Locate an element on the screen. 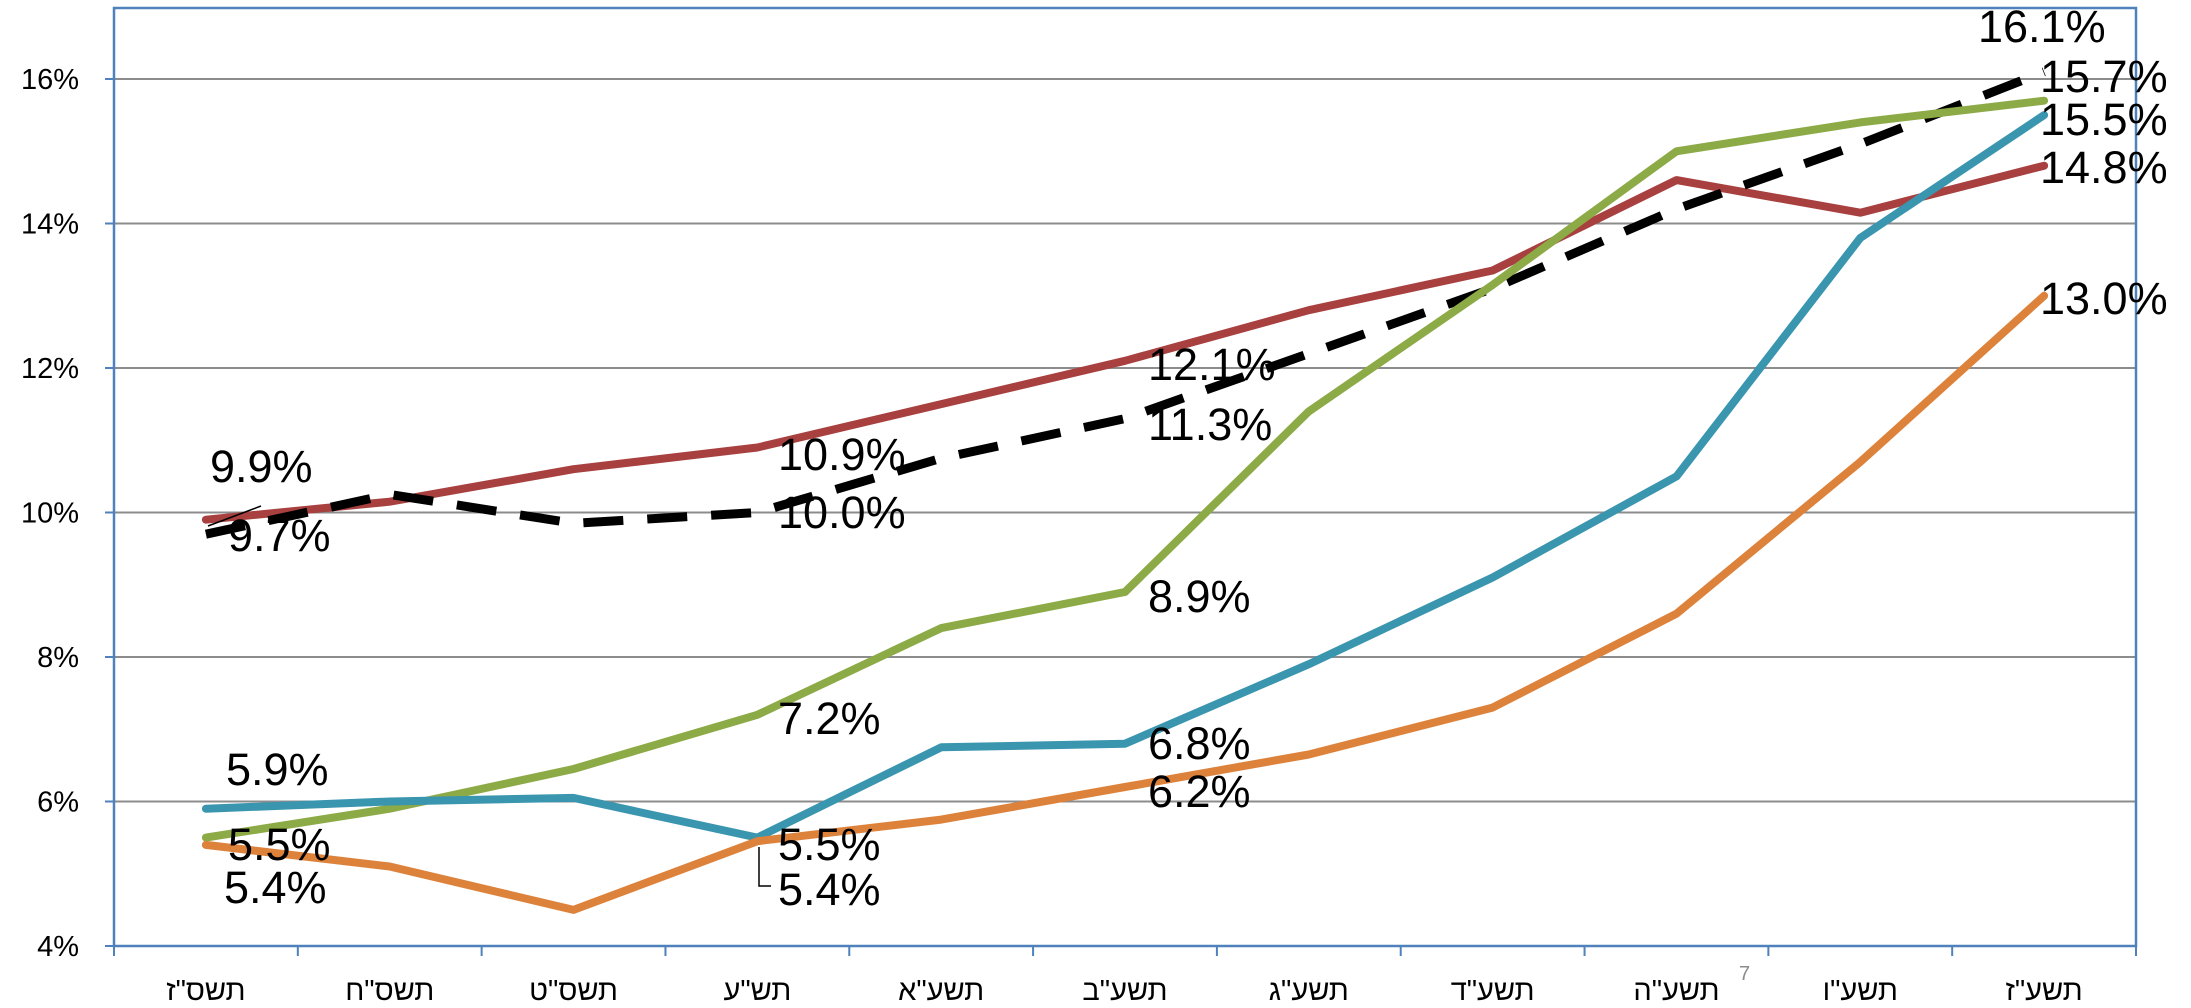 Image resolution: width=2191 pixels, height=1008 pixels. x-tick-label: תשע"ז is located at coordinates (2043, 991).